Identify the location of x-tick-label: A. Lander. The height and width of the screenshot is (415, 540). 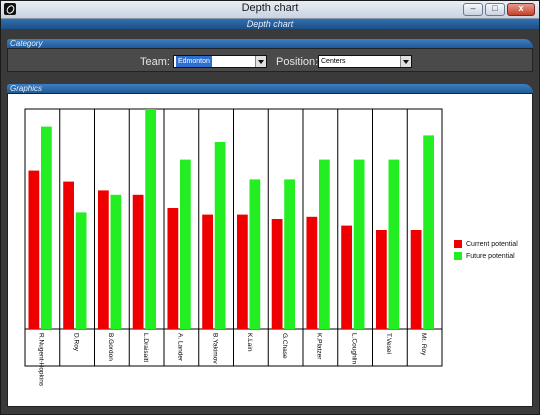
(180, 347).